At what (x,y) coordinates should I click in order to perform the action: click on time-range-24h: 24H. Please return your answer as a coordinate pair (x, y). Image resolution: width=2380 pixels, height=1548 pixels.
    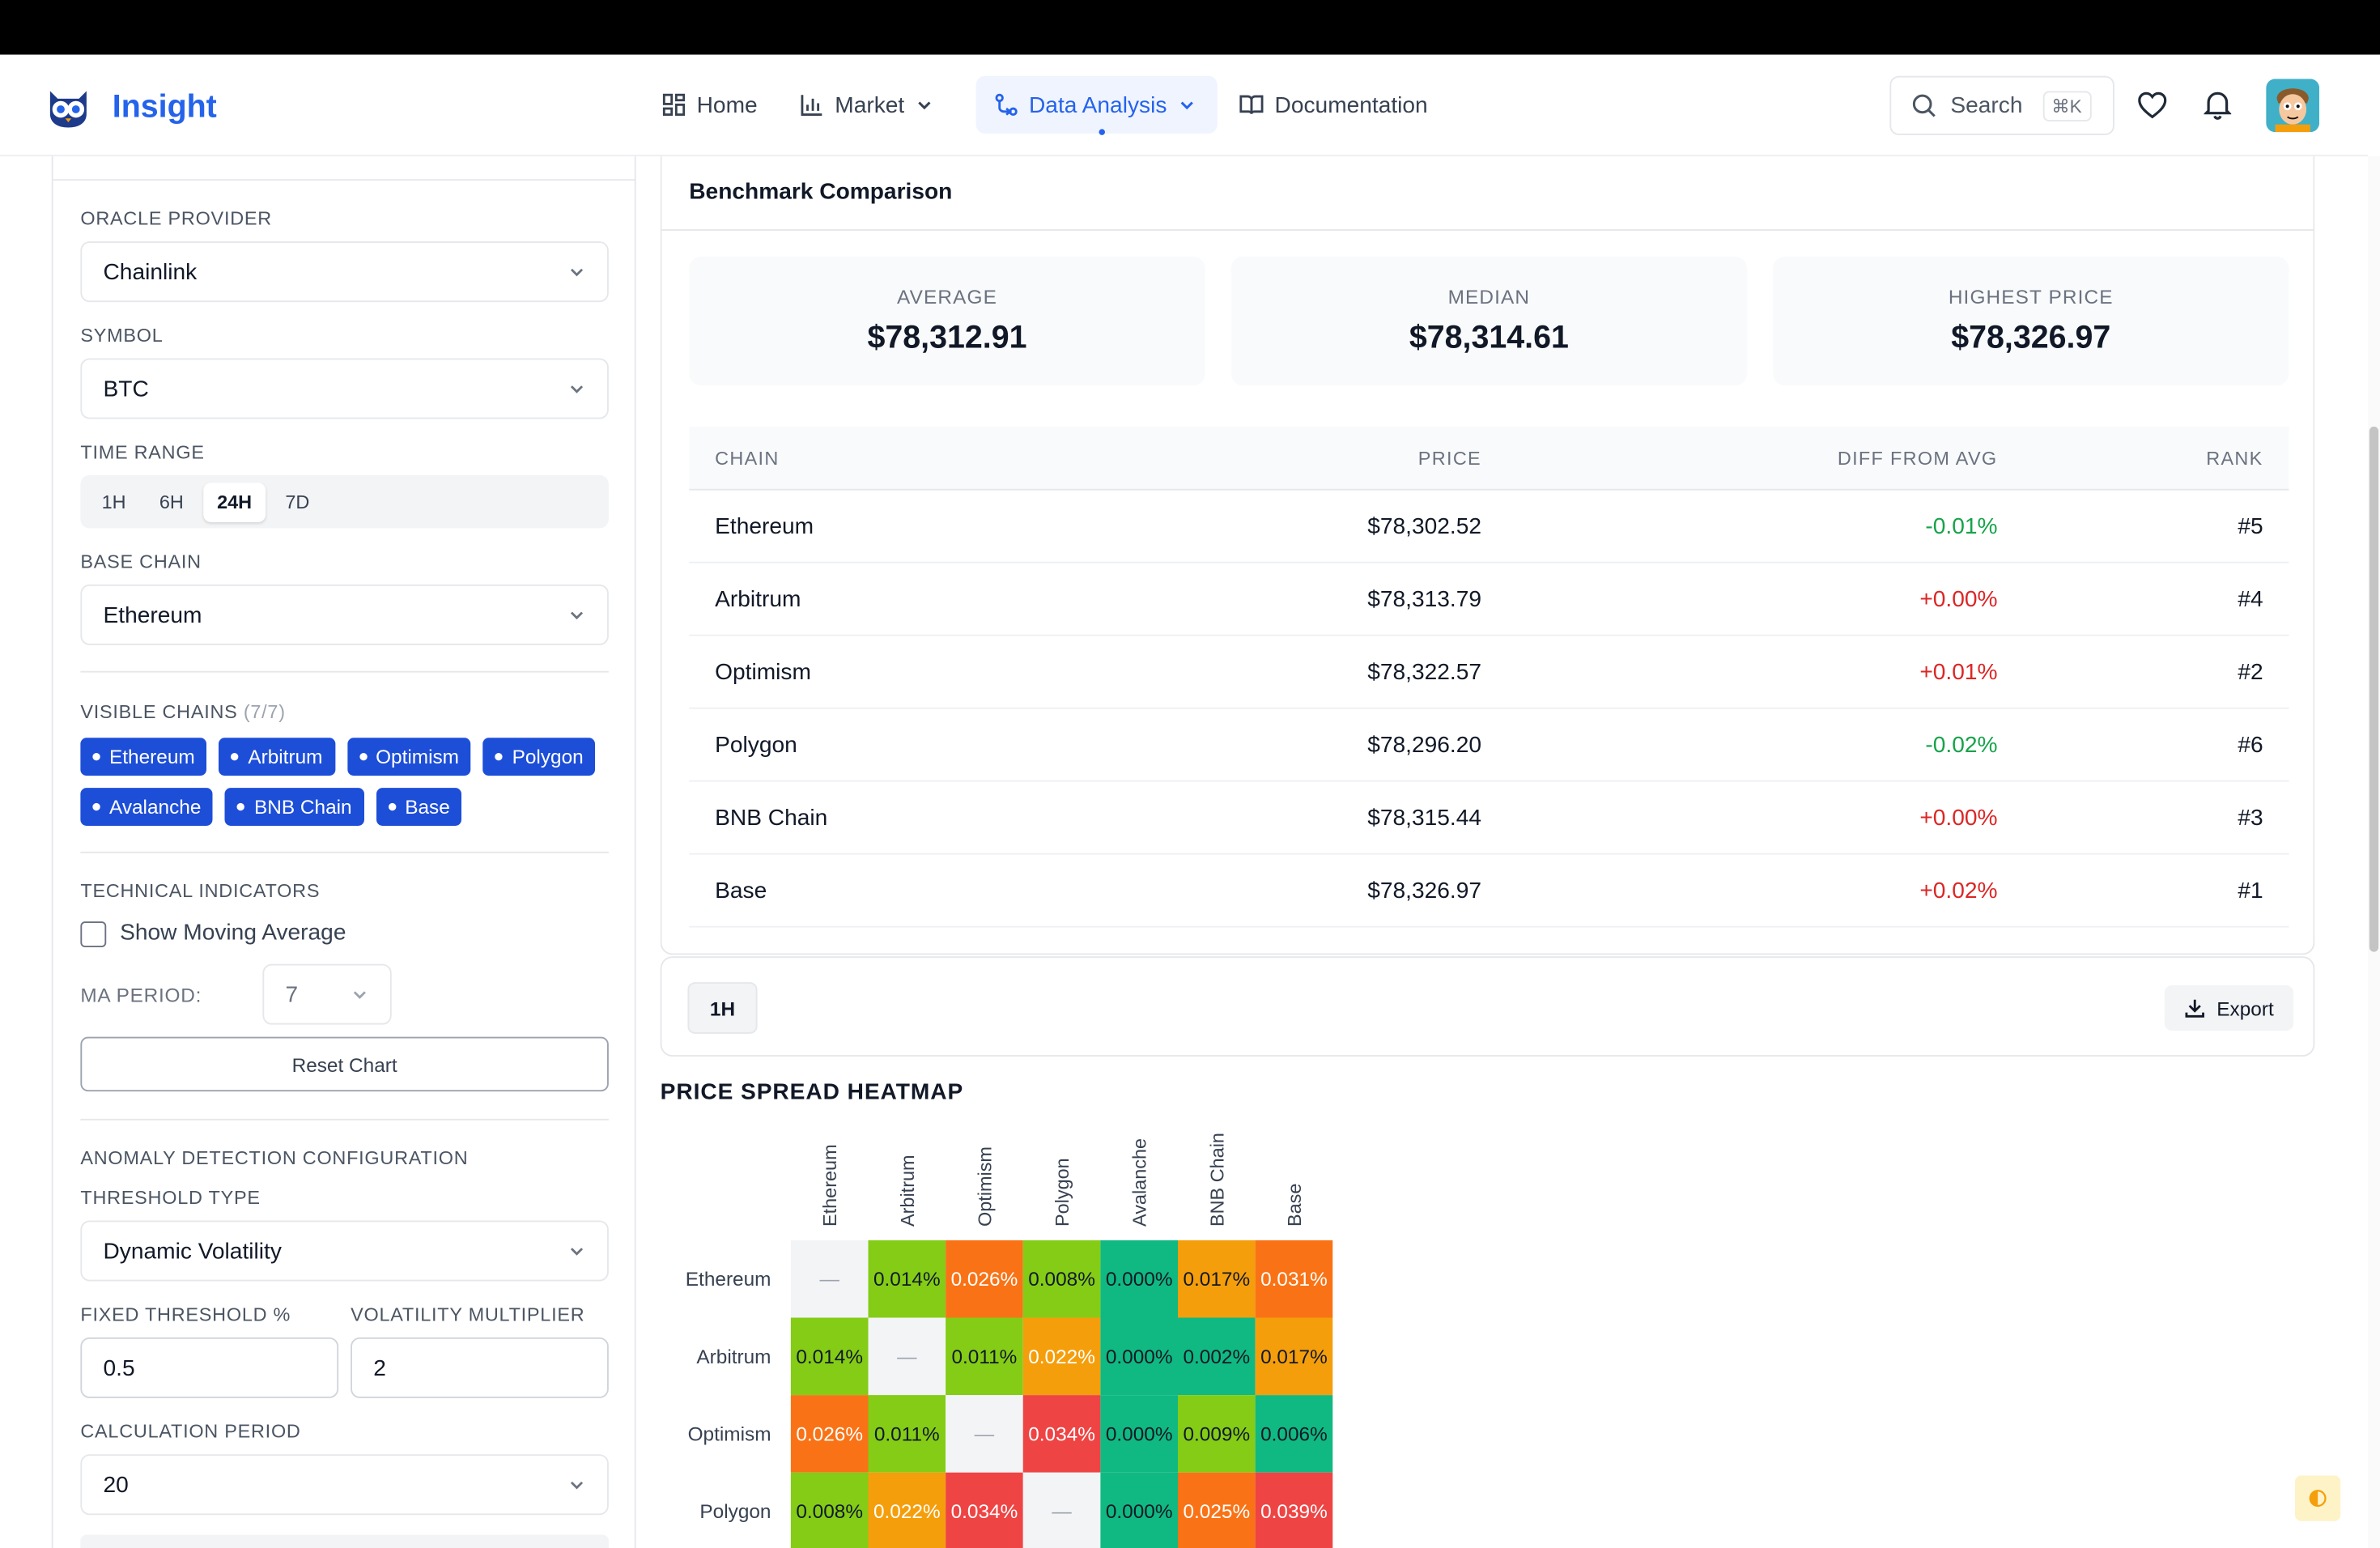
    Looking at the image, I should click on (234, 502).